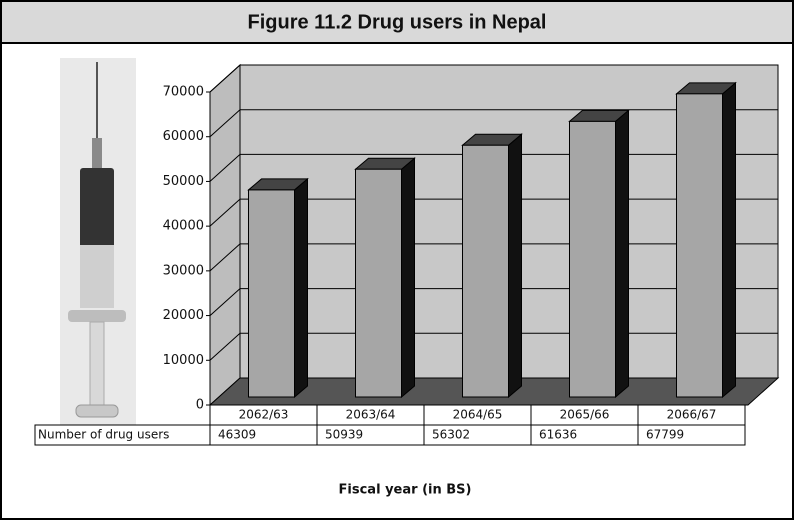  I want to click on table-value: 67799, so click(665, 435).